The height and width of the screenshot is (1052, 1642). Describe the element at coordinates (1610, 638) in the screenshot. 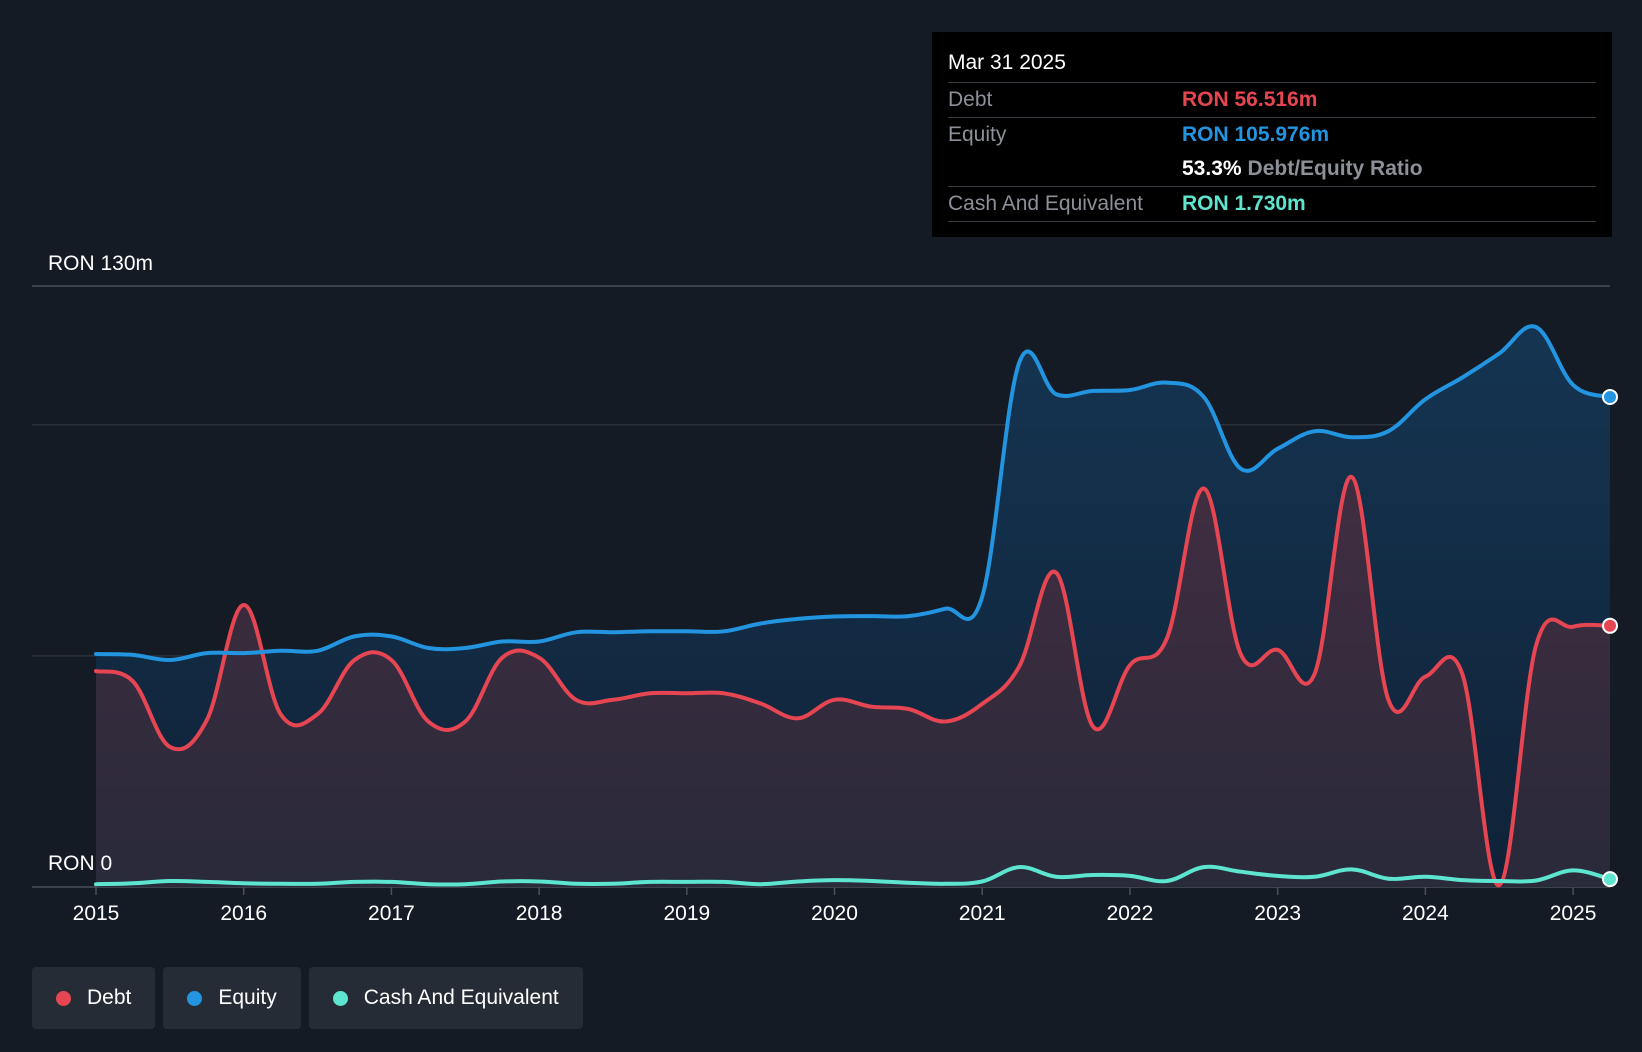

I see `series-endpoints` at that location.